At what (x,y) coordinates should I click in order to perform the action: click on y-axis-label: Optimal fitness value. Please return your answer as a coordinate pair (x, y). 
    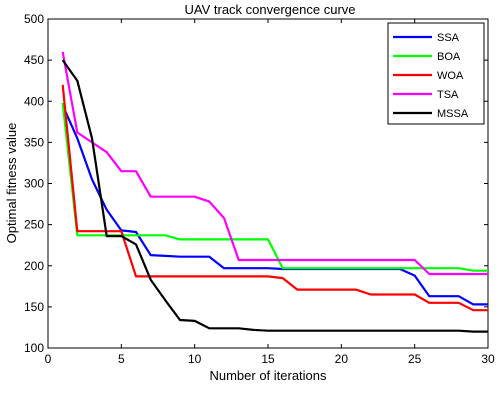
    Looking at the image, I should click on (11, 183).